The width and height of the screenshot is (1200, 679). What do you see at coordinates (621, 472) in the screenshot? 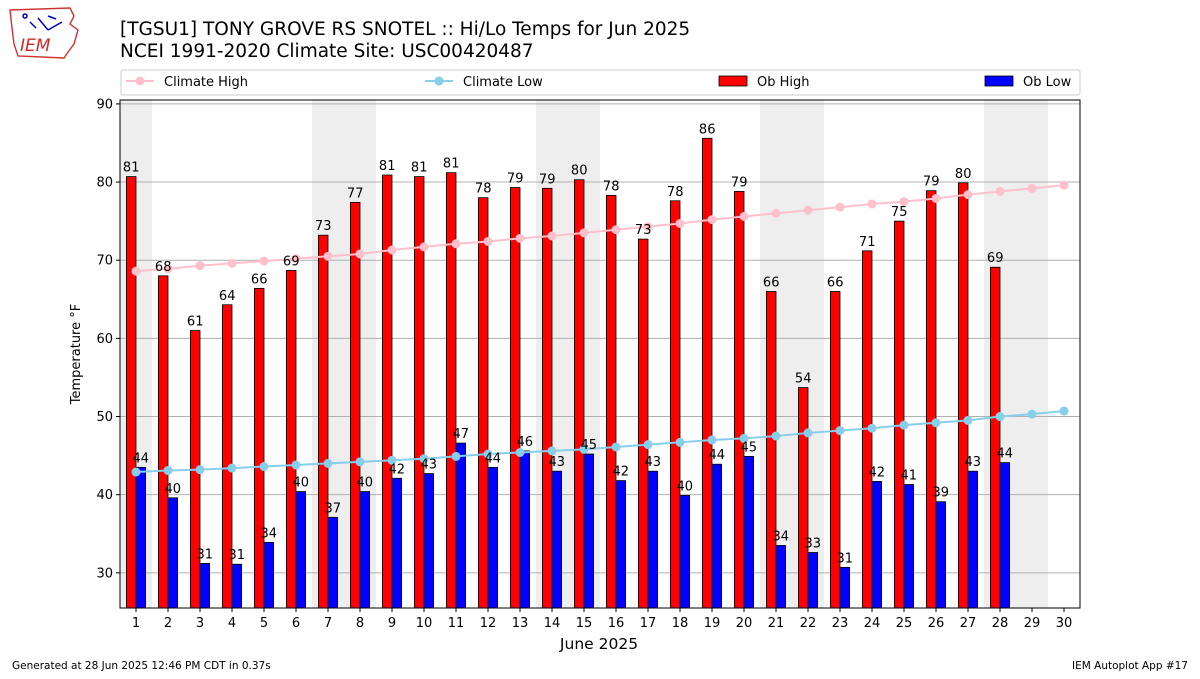
I see `ob-low-label-16: 42` at bounding box center [621, 472].